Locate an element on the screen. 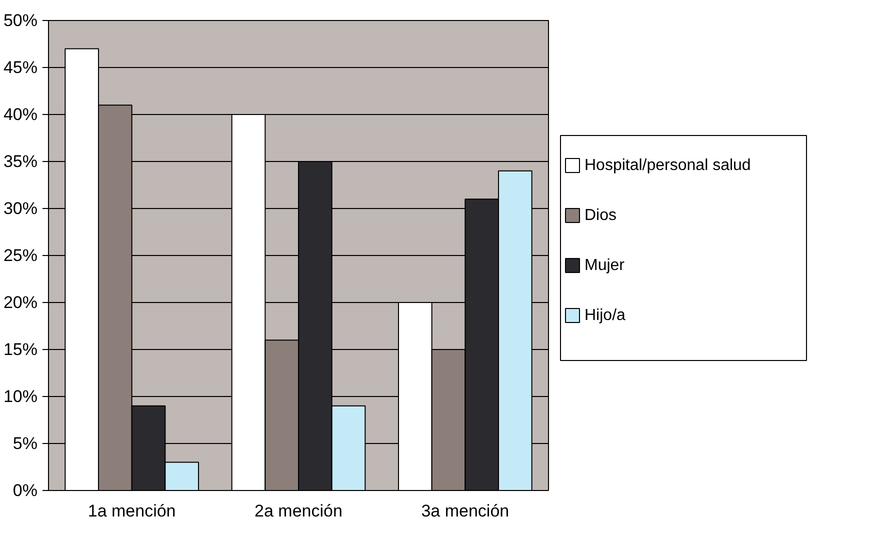 The width and height of the screenshot is (887, 543). y-tick-label: 25% is located at coordinates (20, 255).